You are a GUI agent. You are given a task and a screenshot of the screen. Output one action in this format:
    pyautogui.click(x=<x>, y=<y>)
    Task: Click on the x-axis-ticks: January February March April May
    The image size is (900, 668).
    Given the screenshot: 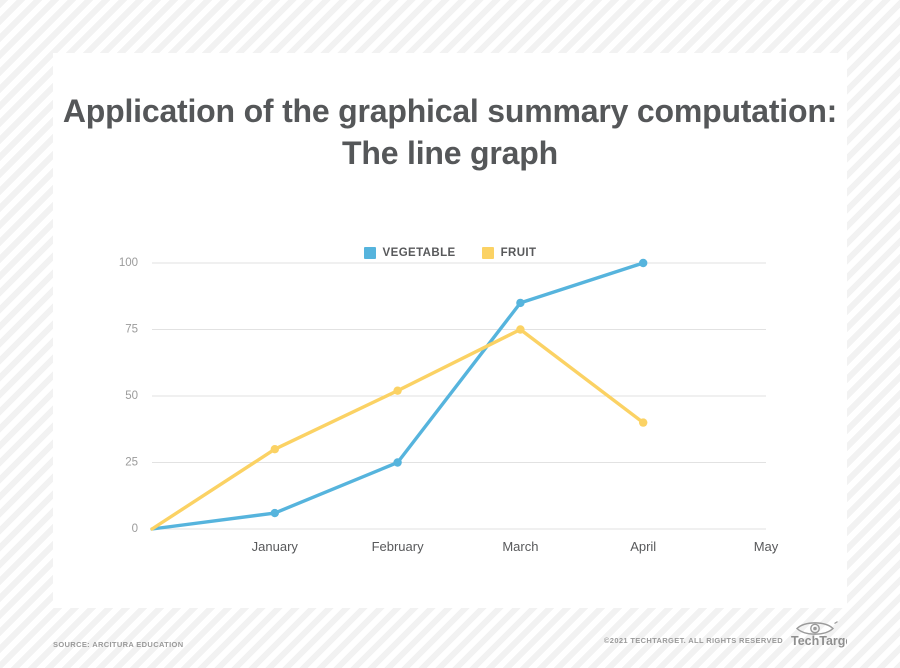 What is the action you would take?
    pyautogui.click(x=515, y=546)
    